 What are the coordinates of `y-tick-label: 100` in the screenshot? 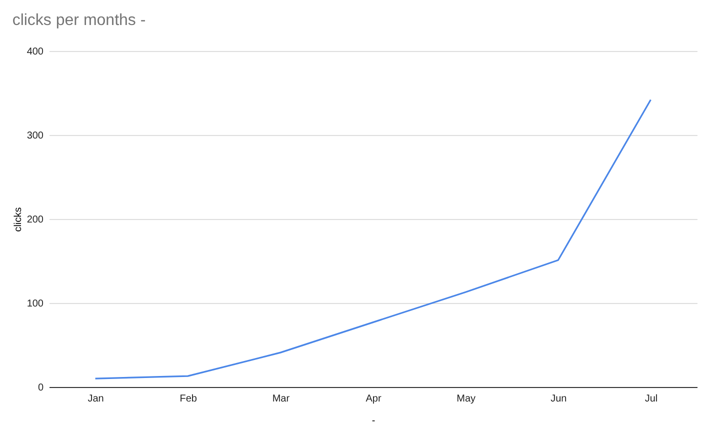 It's located at (35, 304).